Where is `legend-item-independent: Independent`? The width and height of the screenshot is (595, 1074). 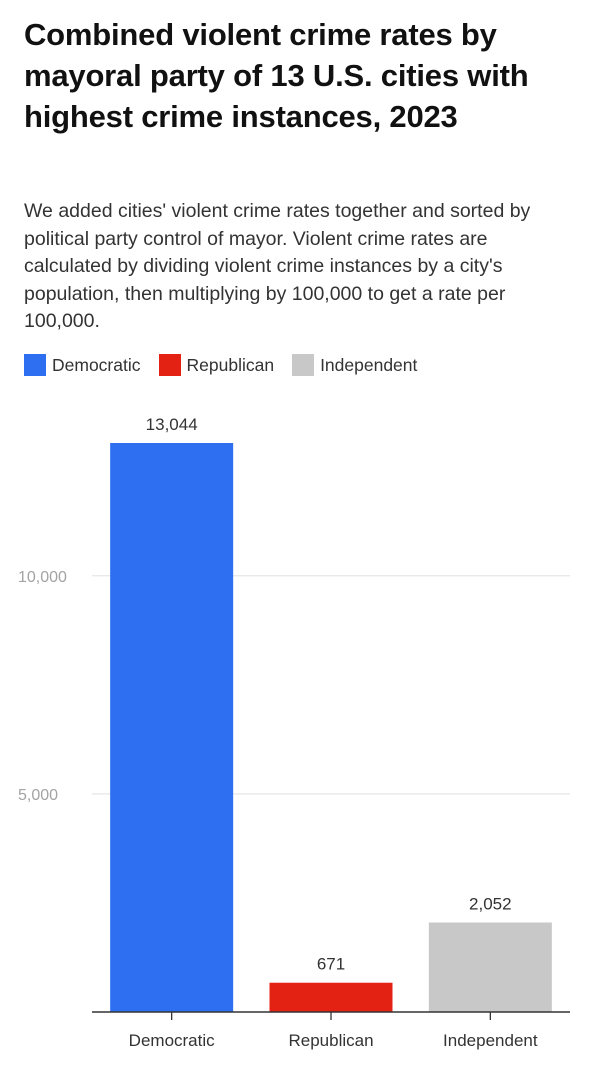
legend-item-independent: Independent is located at coordinates (354, 365).